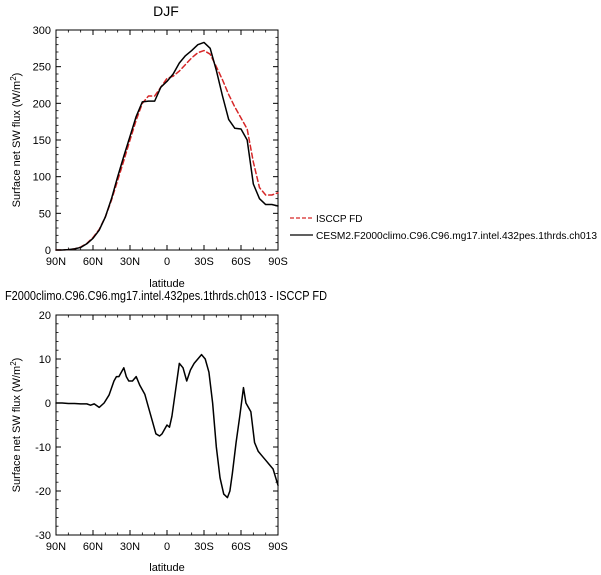 This screenshot has width=601, height=575. I want to click on y-axis-label-top: Surface net SW flux (W/m2), so click(16, 140).